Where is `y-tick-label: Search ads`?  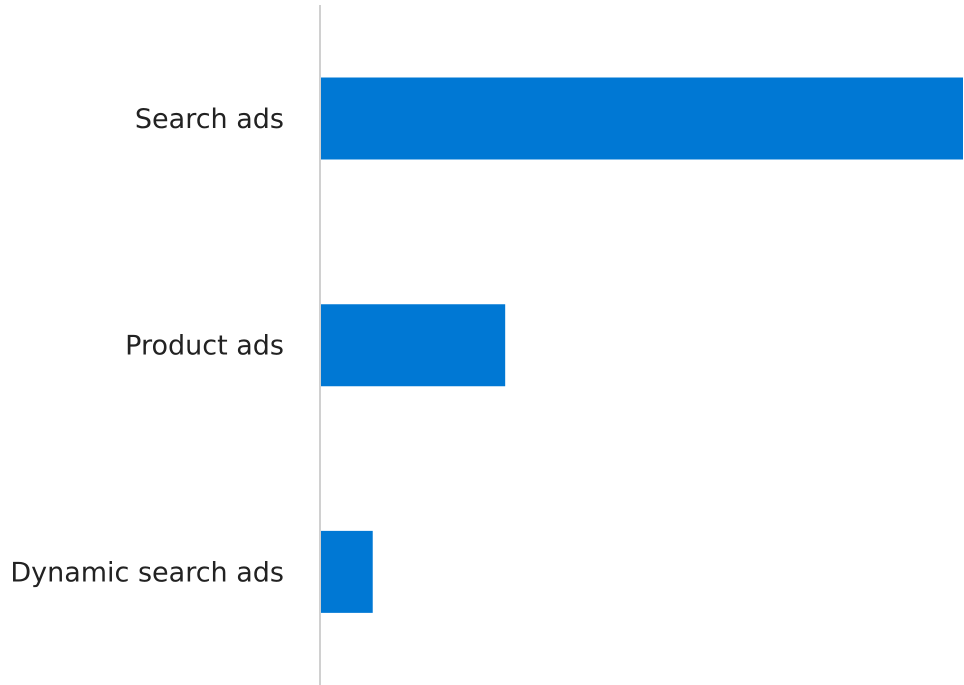 y-tick-label: Search ads is located at coordinates (209, 119).